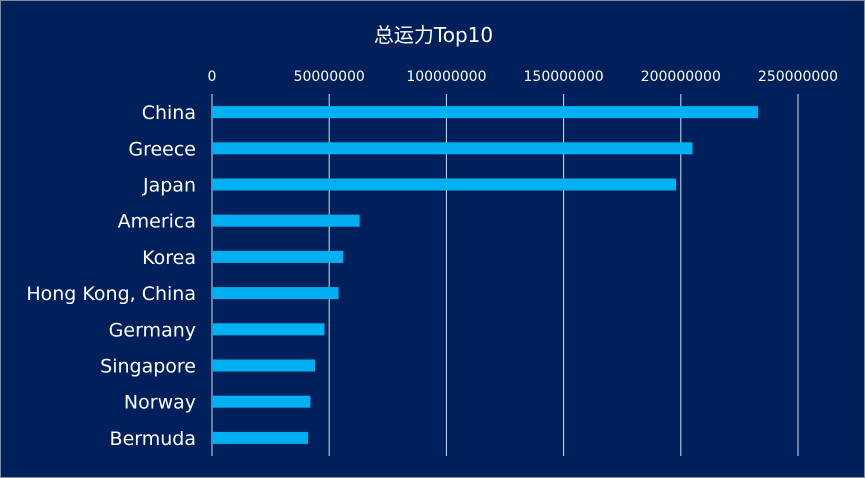 This screenshot has width=865, height=478. I want to click on category-label: Germany, so click(152, 330).